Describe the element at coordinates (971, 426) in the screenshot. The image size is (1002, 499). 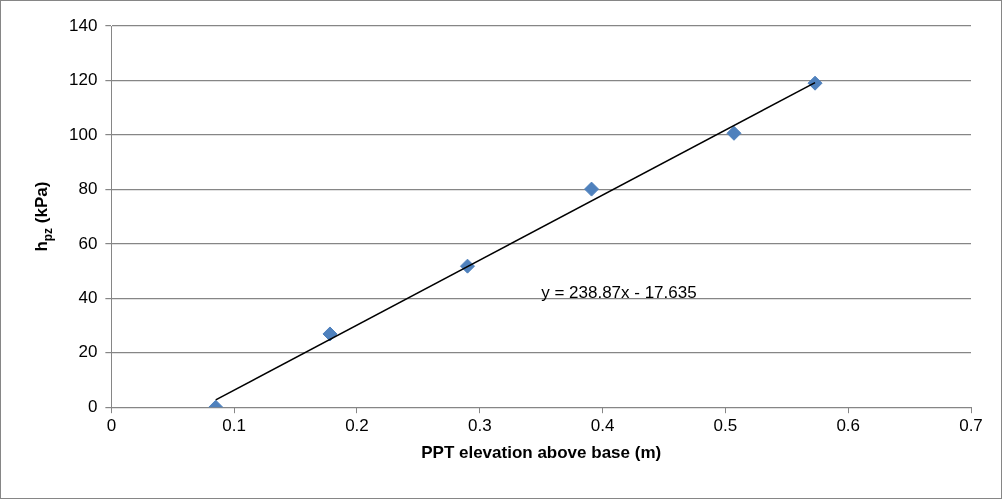
I see `x-tick-label: 0.7` at that location.